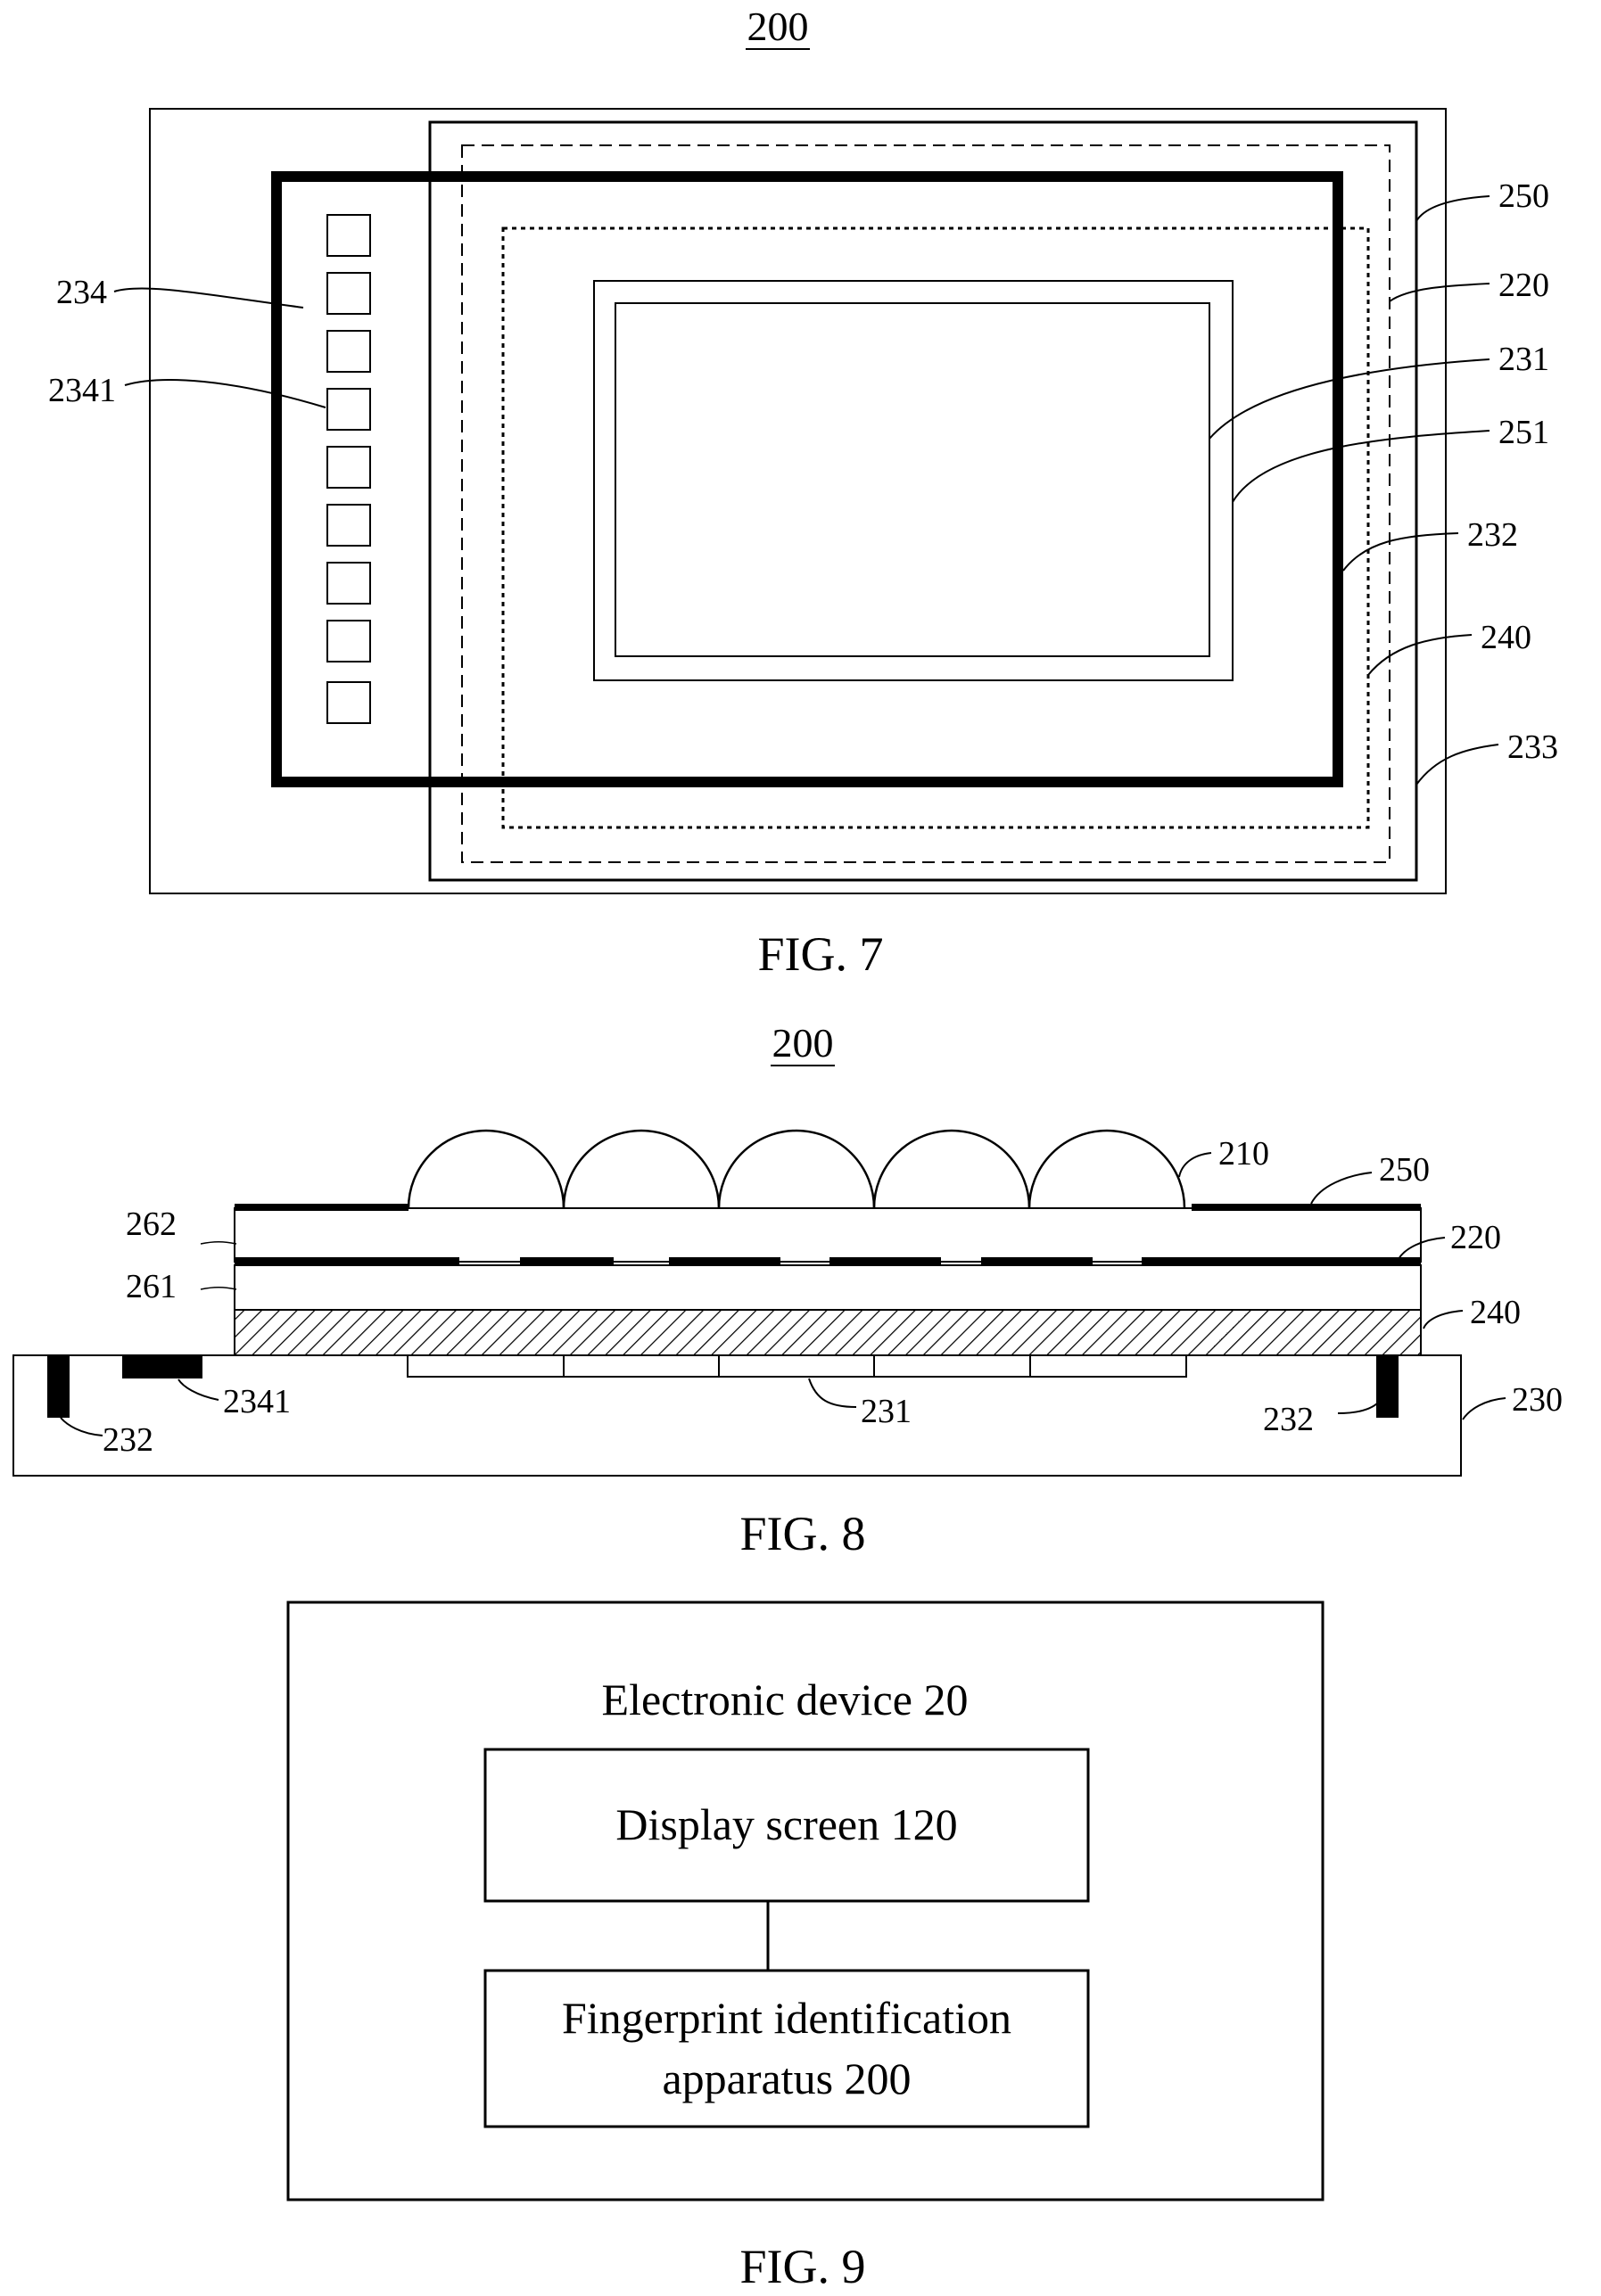 This screenshot has width=1601, height=2296. Describe the element at coordinates (1495, 1312) in the screenshot. I see `fig8-label-240: 240` at that location.